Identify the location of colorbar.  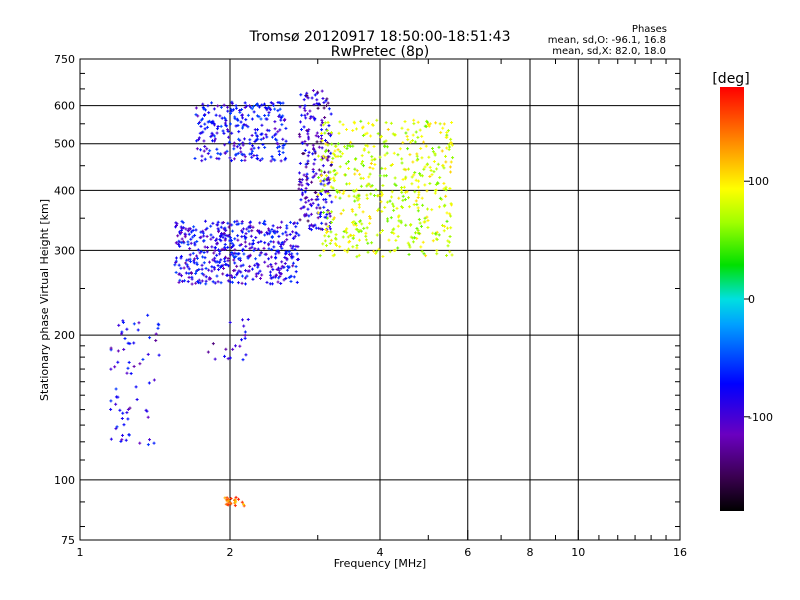
(732, 299).